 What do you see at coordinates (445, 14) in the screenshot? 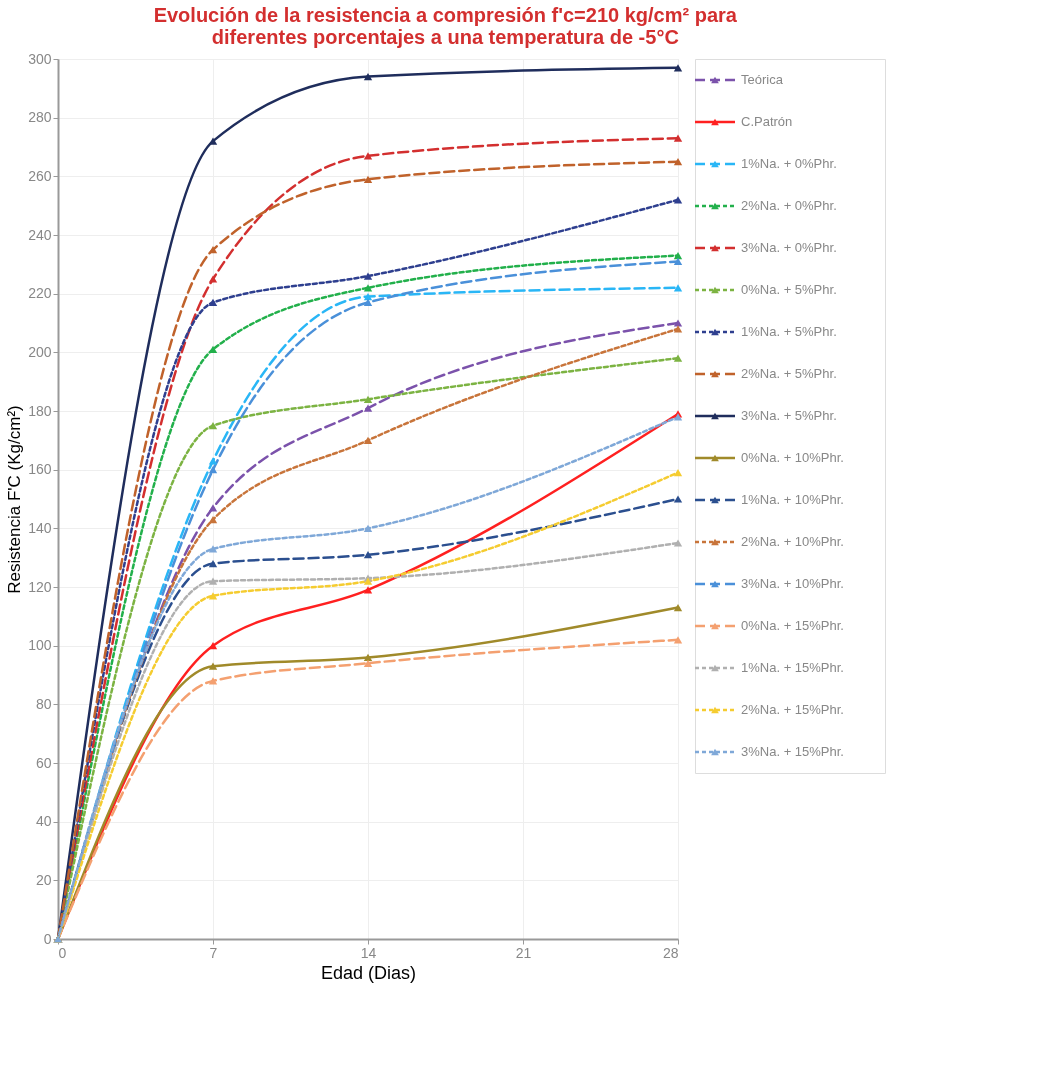
I see `text: Evolución de la resistencia a compresión f'c=210 kg/cm² para` at bounding box center [445, 14].